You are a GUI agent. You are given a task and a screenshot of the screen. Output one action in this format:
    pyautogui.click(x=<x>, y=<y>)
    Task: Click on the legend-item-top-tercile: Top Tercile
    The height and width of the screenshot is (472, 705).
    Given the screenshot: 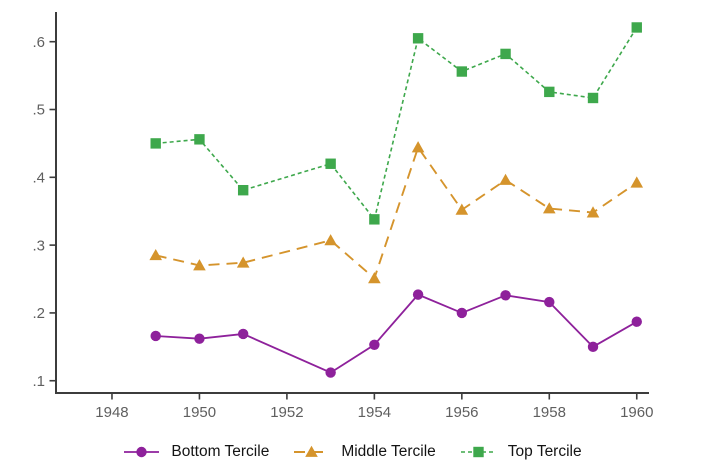 What is the action you would take?
    pyautogui.click(x=521, y=452)
    